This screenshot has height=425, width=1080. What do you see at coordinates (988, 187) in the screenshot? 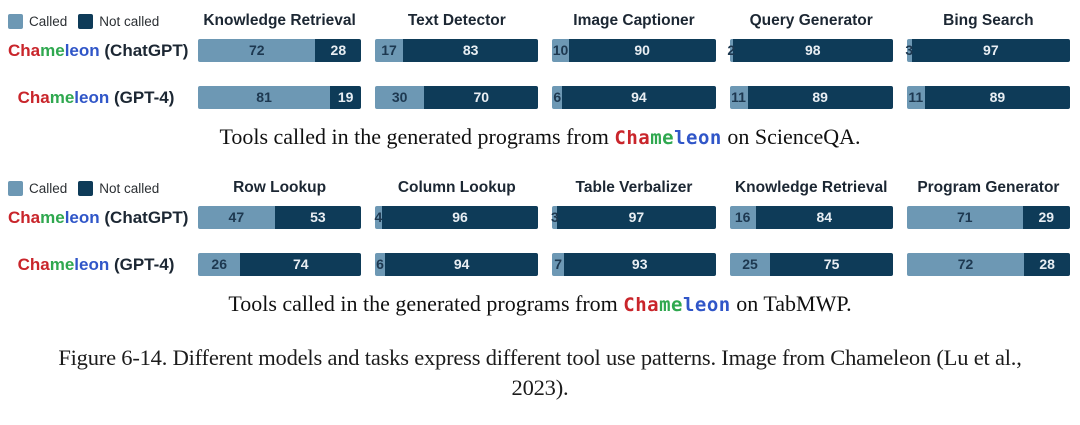
I see `column-header: Program Generator` at bounding box center [988, 187].